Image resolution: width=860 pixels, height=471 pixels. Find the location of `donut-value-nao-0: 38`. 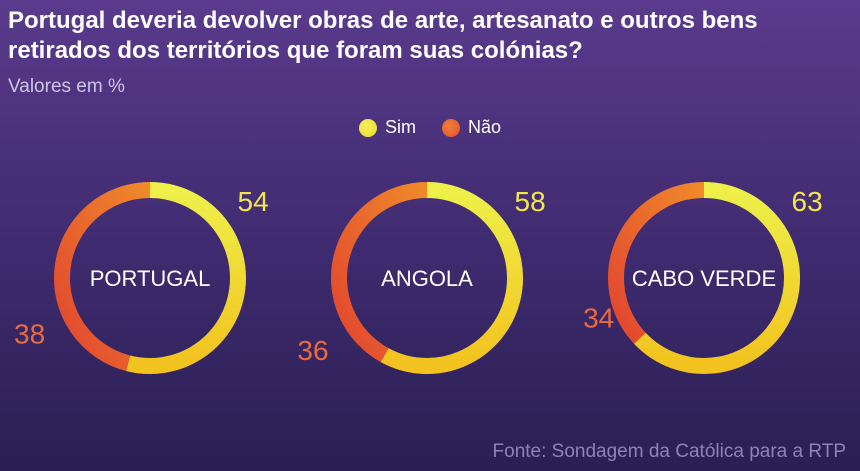

donut-value-nao-0: 38 is located at coordinates (29, 333).